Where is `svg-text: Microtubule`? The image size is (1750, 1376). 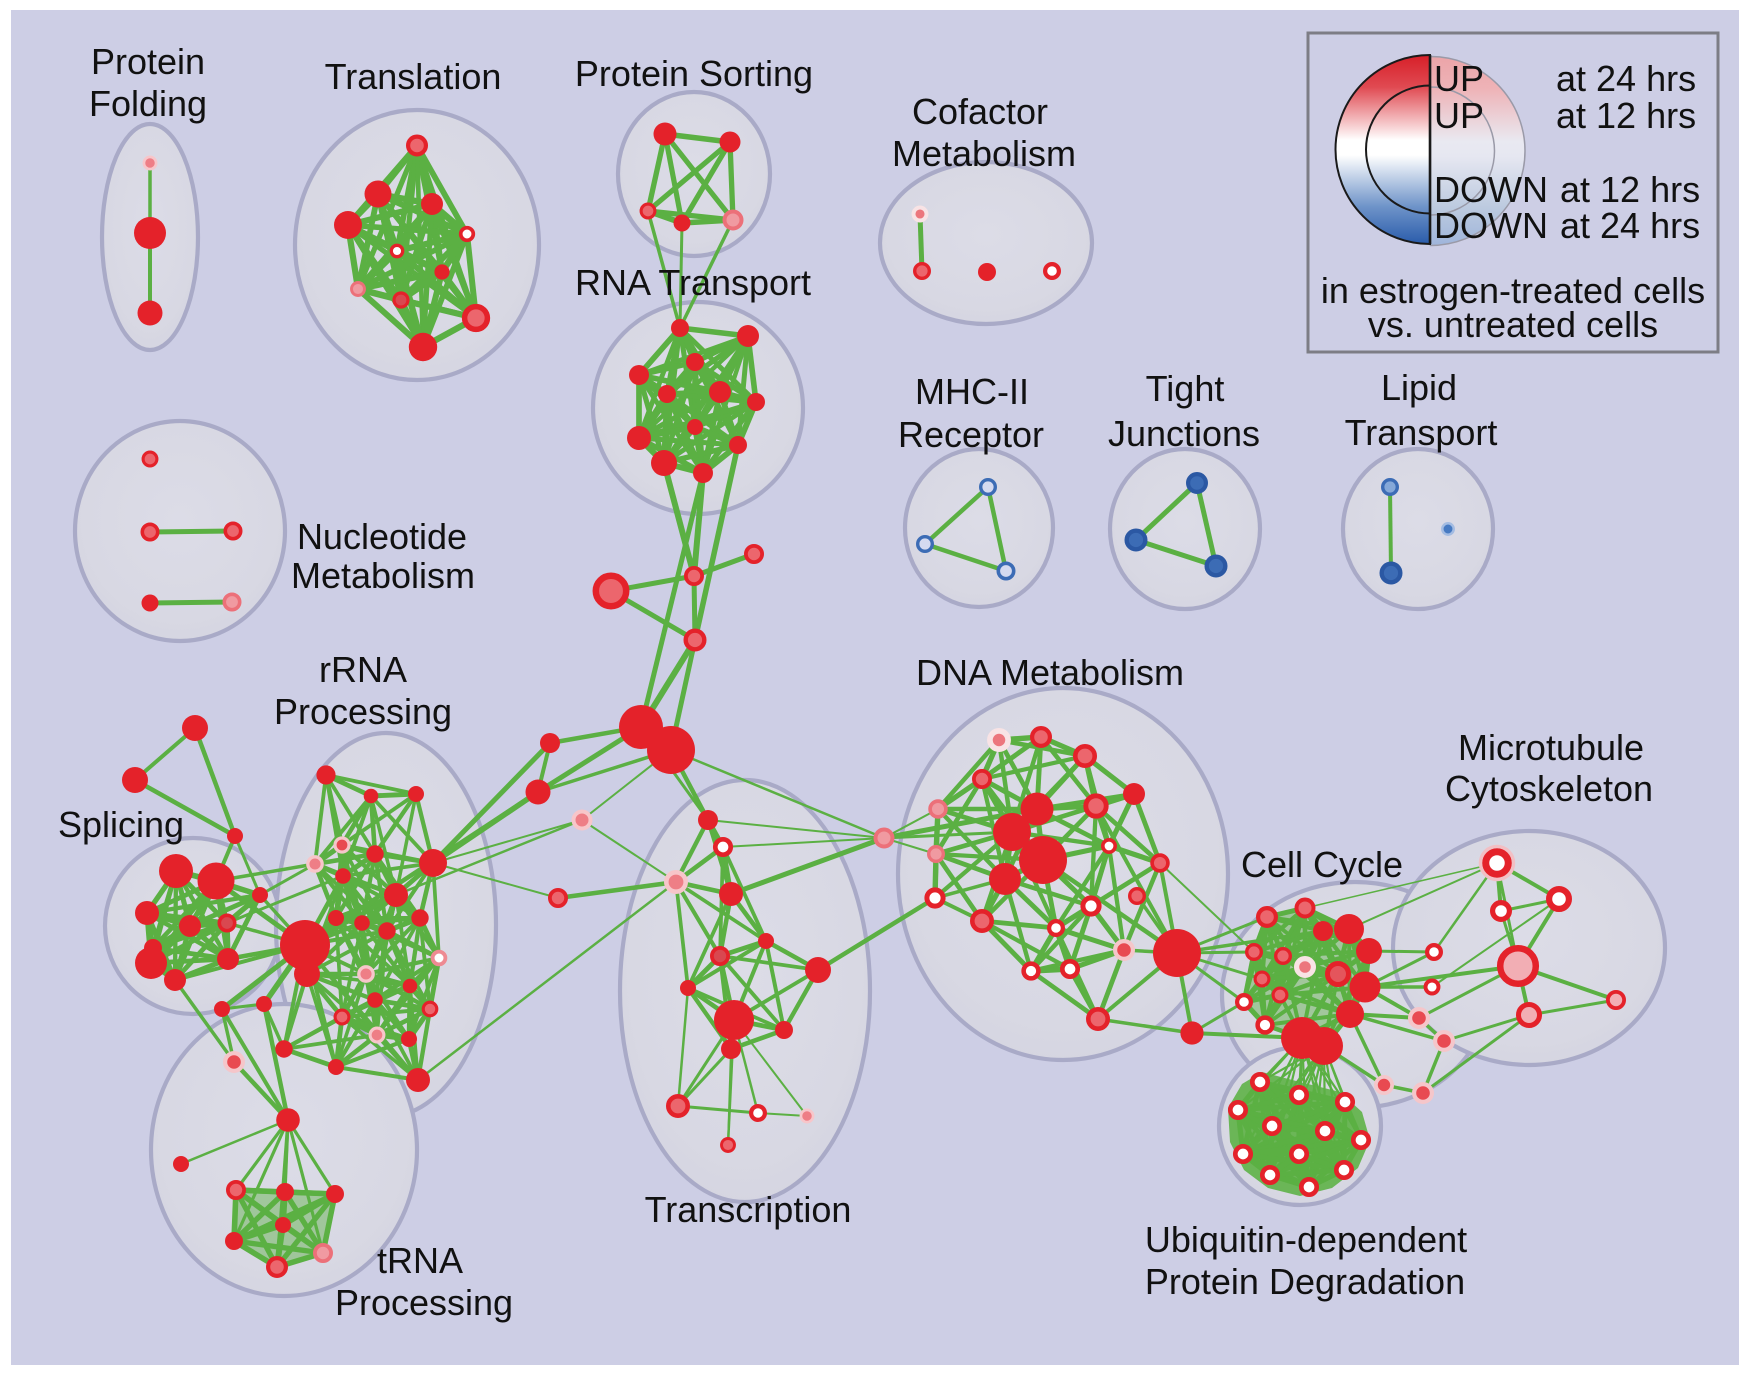
svg-text: Microtubule is located at coordinates (1551, 747).